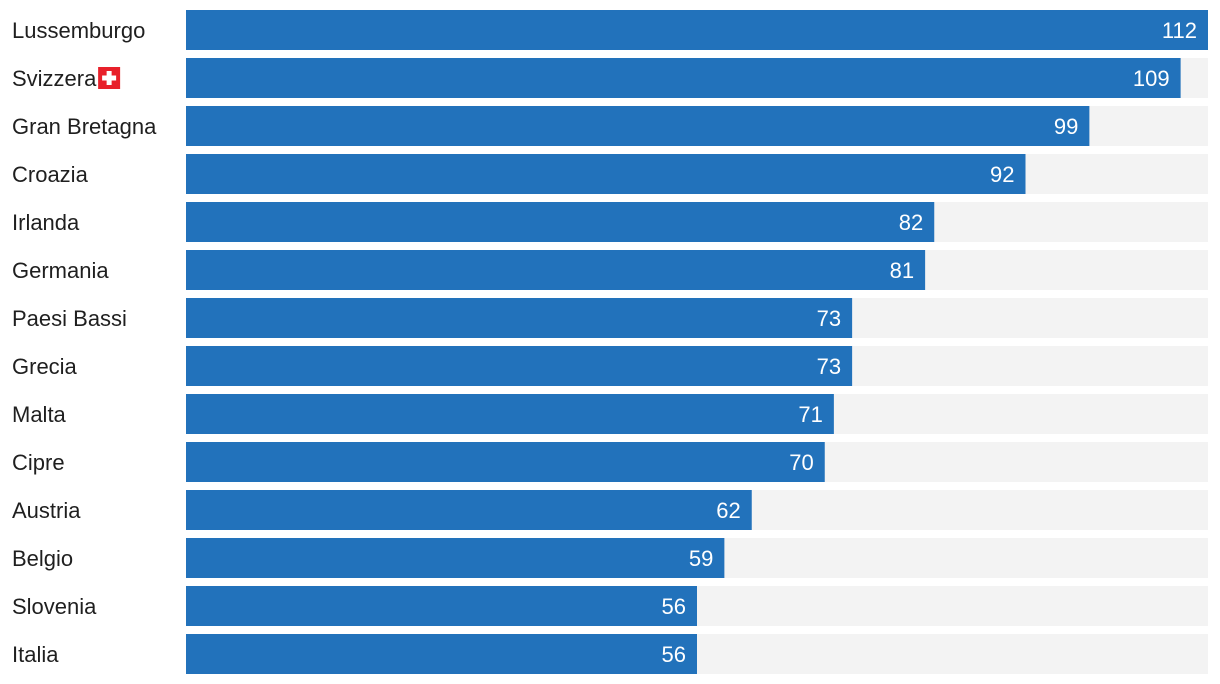  What do you see at coordinates (556, 270) in the screenshot?
I see `bar-germania` at bounding box center [556, 270].